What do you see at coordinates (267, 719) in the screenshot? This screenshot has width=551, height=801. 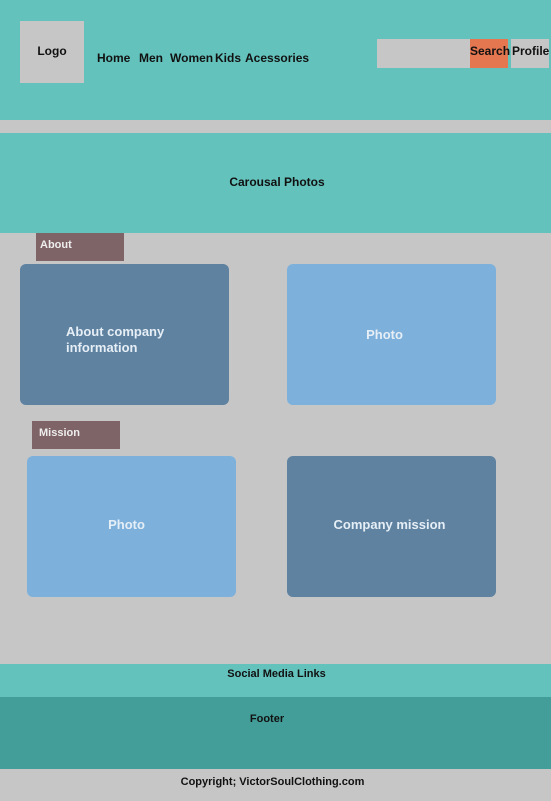 I see `footer-label: Footer` at bounding box center [267, 719].